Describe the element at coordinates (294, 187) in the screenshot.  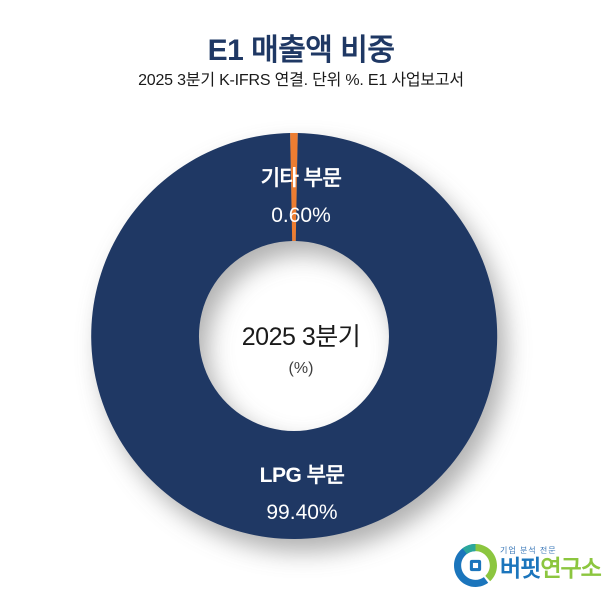
I see `donut-segment` at that location.